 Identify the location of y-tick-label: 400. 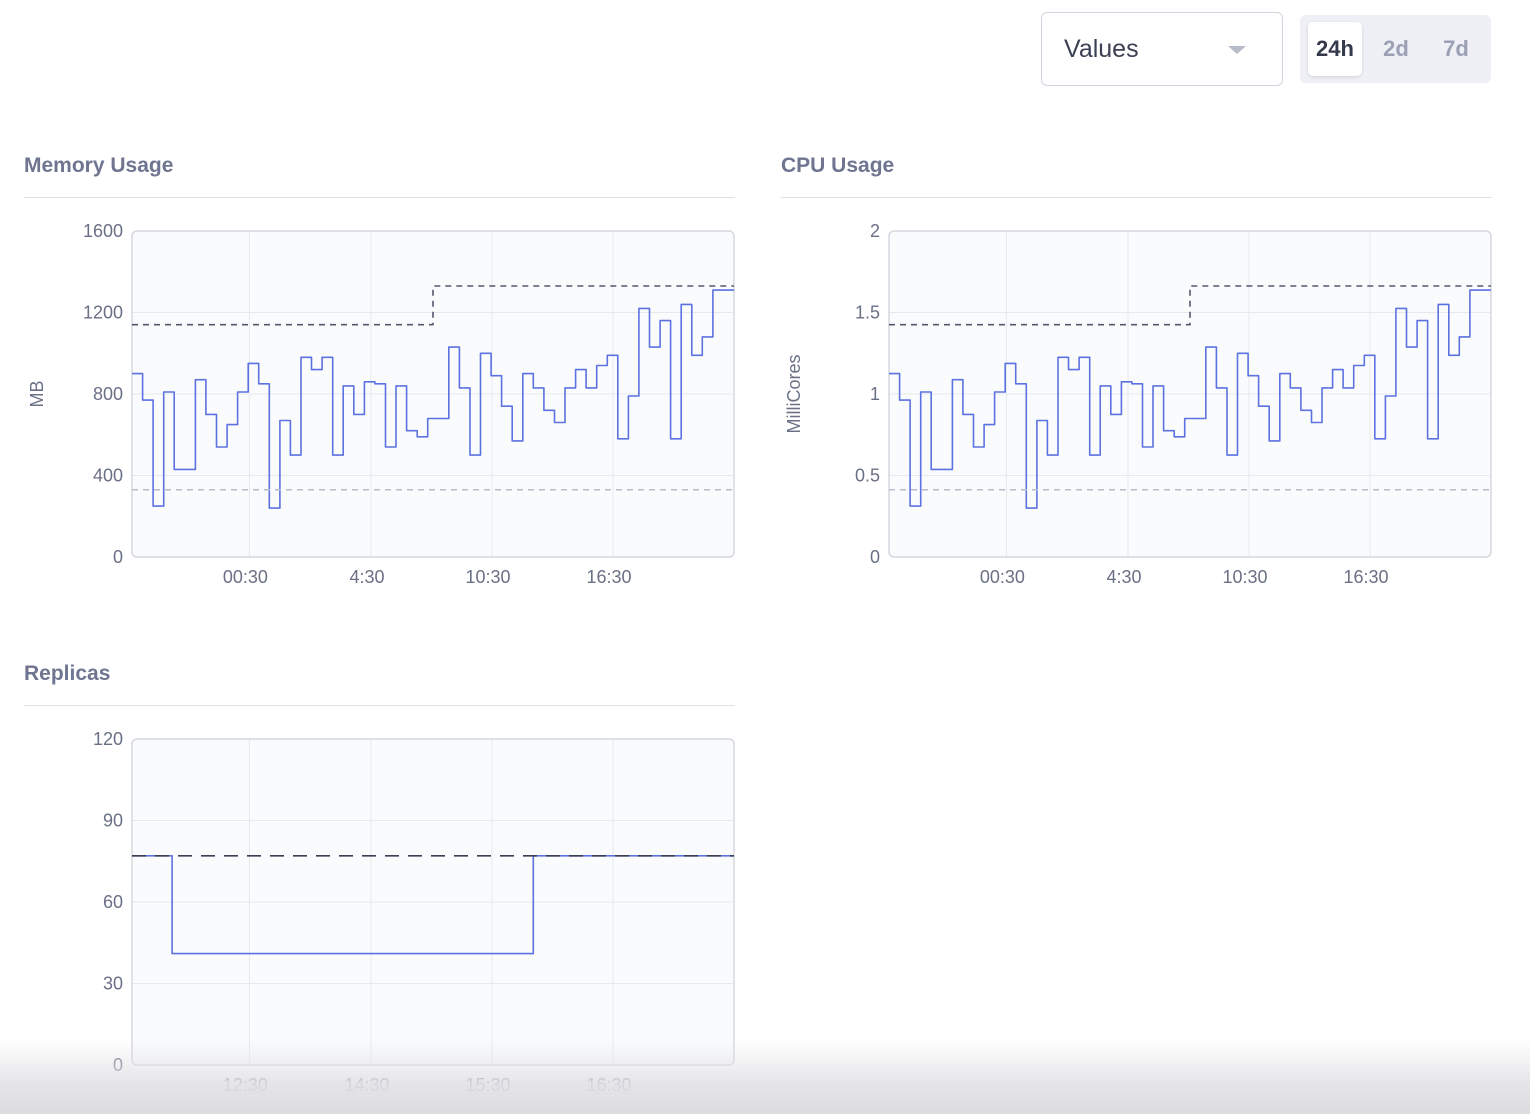
(108, 476).